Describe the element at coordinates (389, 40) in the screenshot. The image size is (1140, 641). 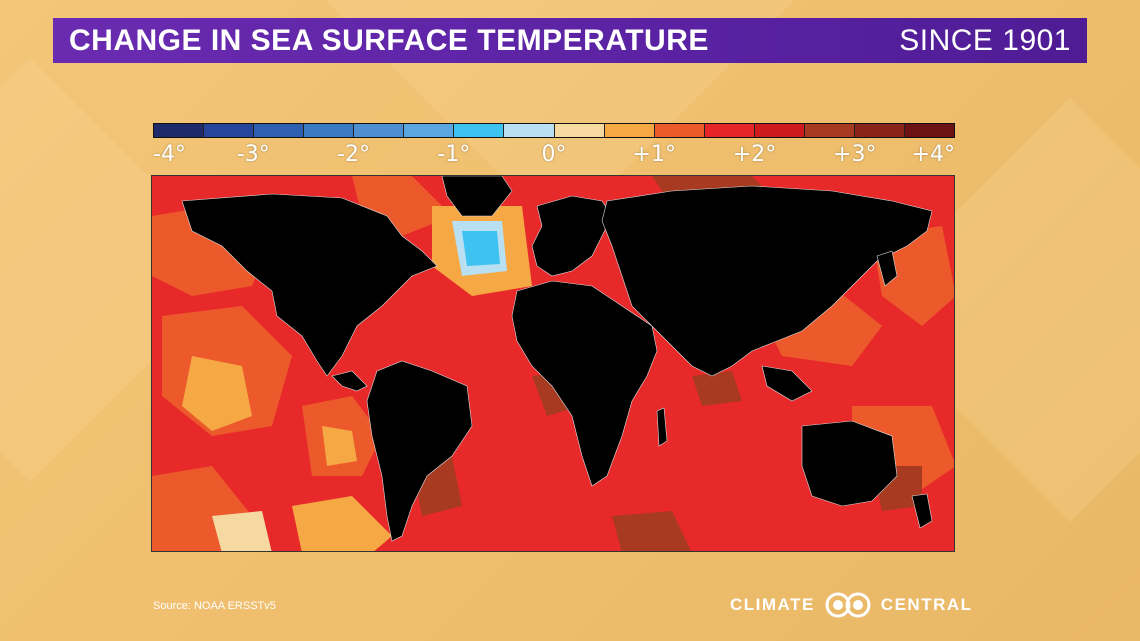
I see `page-title: CHANGE IN SEA SURFACE TEMPERATURE` at that location.